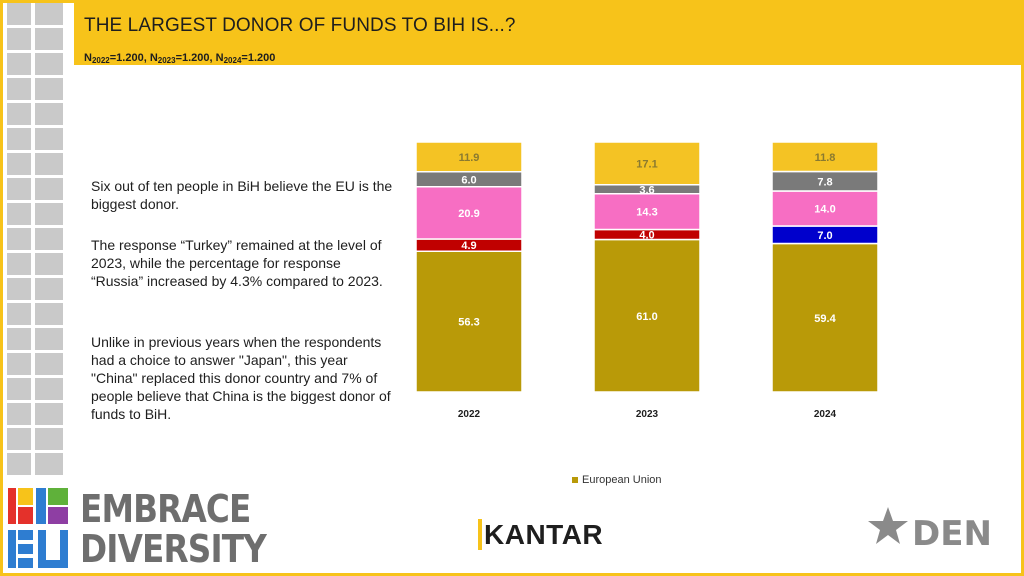 The image size is (1024, 576). Describe the element at coordinates (575, 480) in the screenshot. I see `legend-swatch-eu` at that location.